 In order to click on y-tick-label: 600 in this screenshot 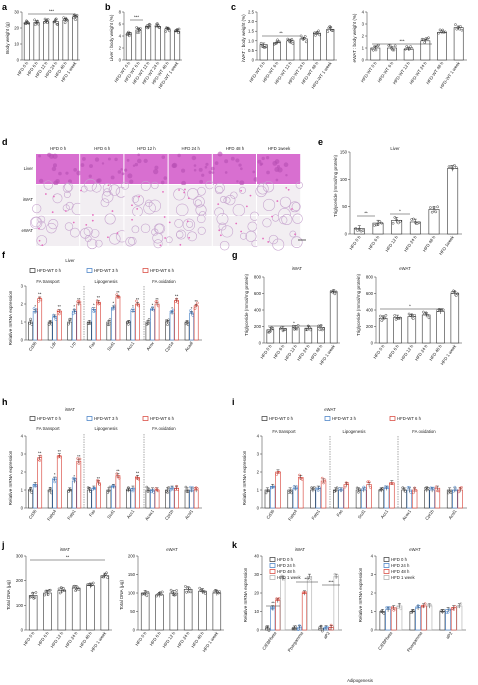, I will do `click(258, 293)`.